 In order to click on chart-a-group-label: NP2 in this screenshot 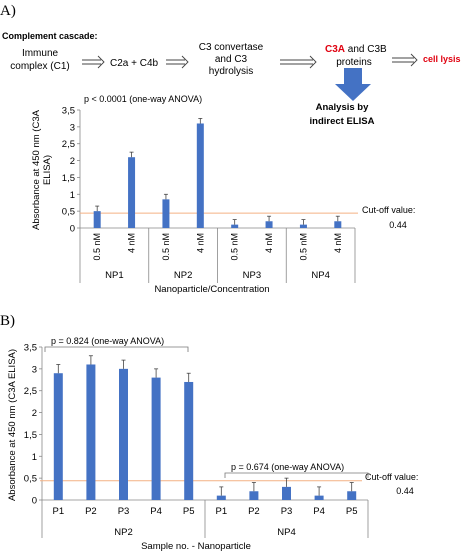, I will do `click(183, 275)`.